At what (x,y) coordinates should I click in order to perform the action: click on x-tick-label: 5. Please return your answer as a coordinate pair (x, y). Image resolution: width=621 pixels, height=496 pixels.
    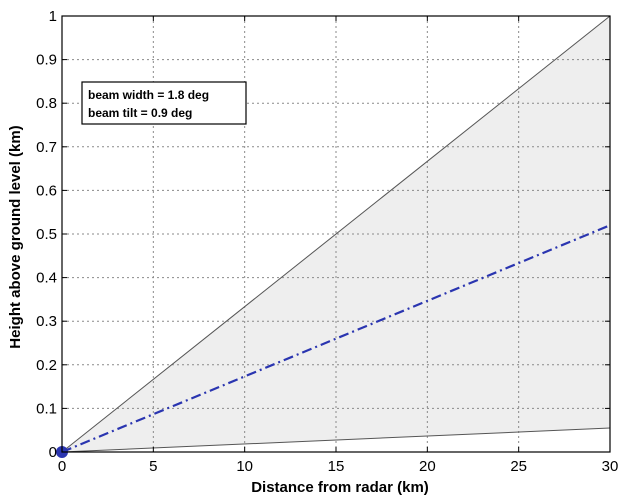
    Looking at the image, I should click on (153, 466).